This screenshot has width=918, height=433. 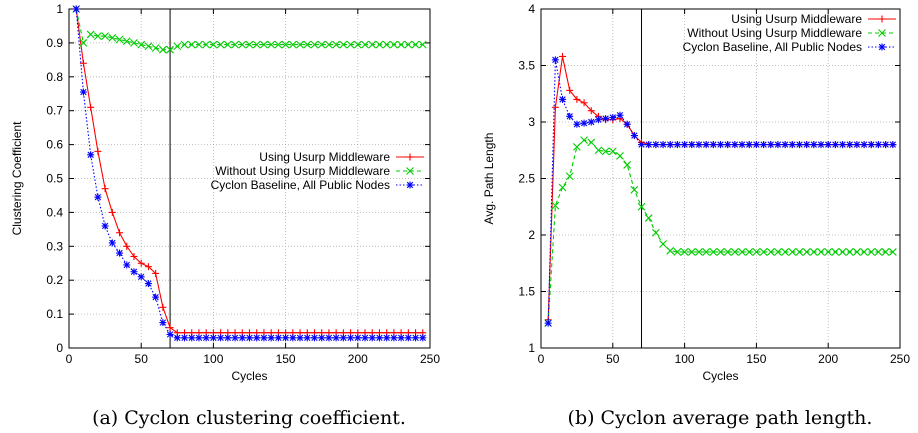 What do you see at coordinates (541, 359) in the screenshot?
I see `x-tick-label: 0` at bounding box center [541, 359].